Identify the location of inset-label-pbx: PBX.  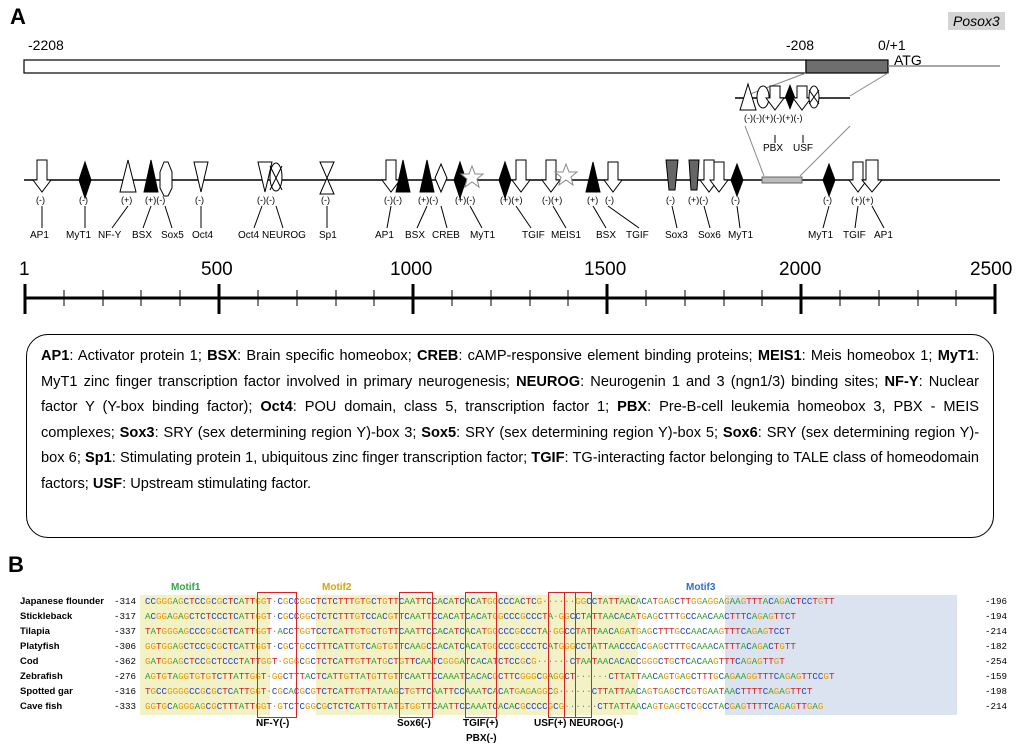
(773, 148).